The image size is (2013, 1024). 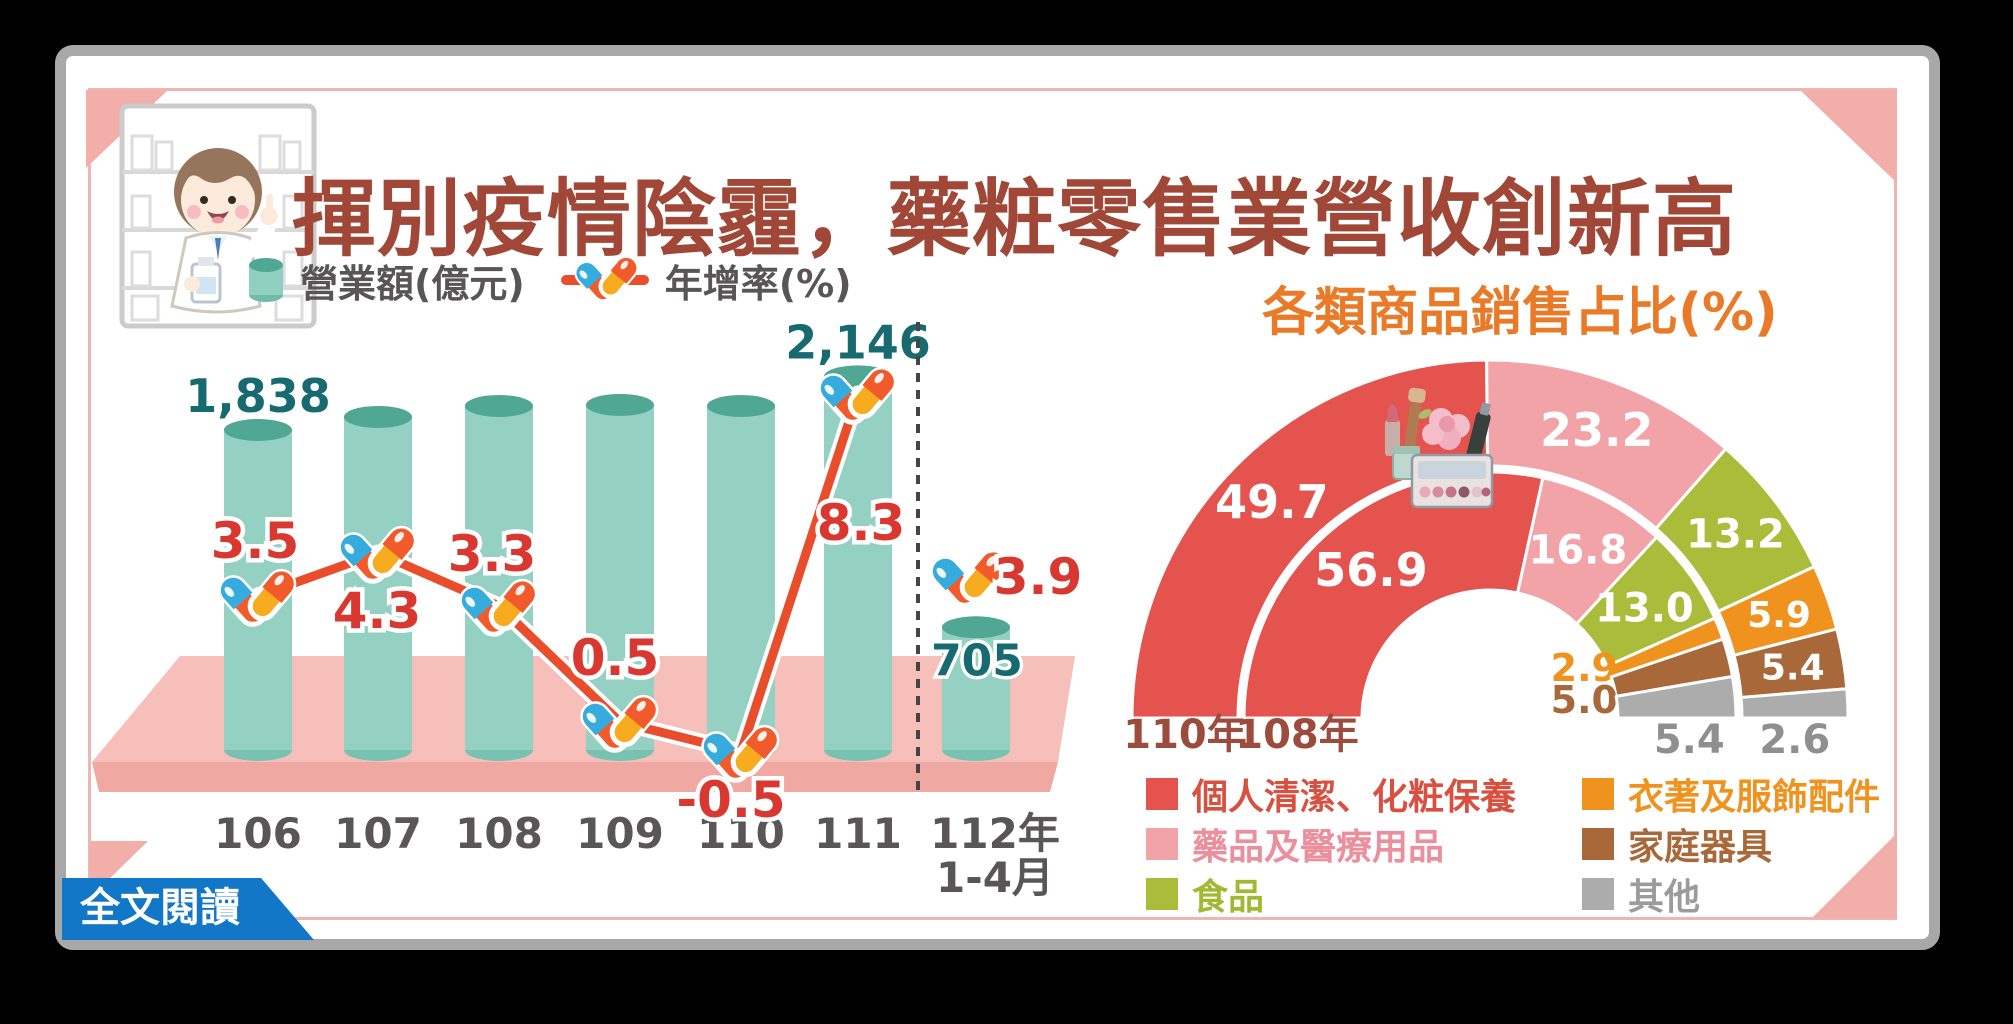 I want to click on revenue-legend-label: 營業額(億元), so click(x=412, y=283).